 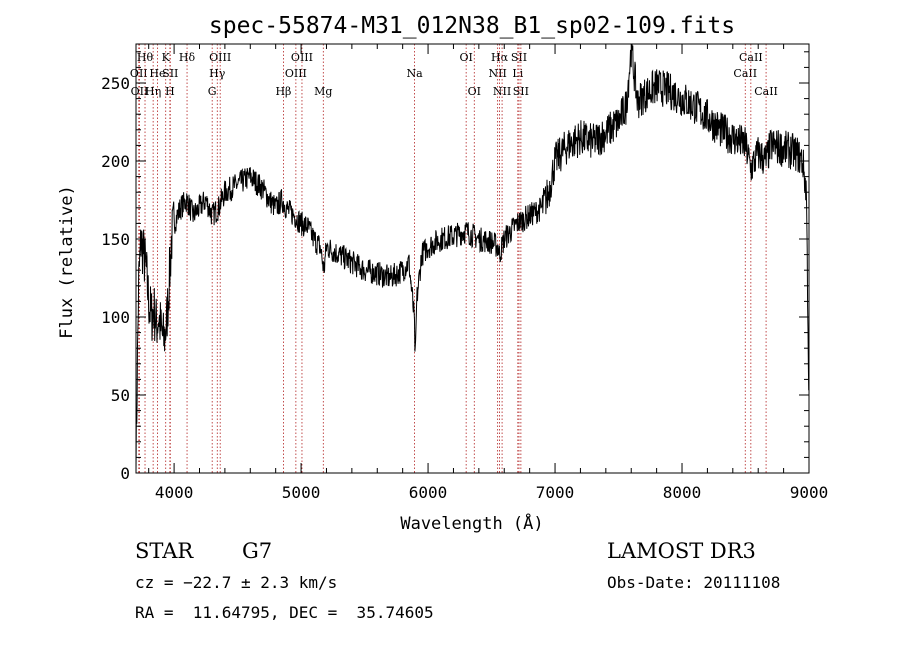 I want to click on line-marker-label: H, so click(x=170, y=91).